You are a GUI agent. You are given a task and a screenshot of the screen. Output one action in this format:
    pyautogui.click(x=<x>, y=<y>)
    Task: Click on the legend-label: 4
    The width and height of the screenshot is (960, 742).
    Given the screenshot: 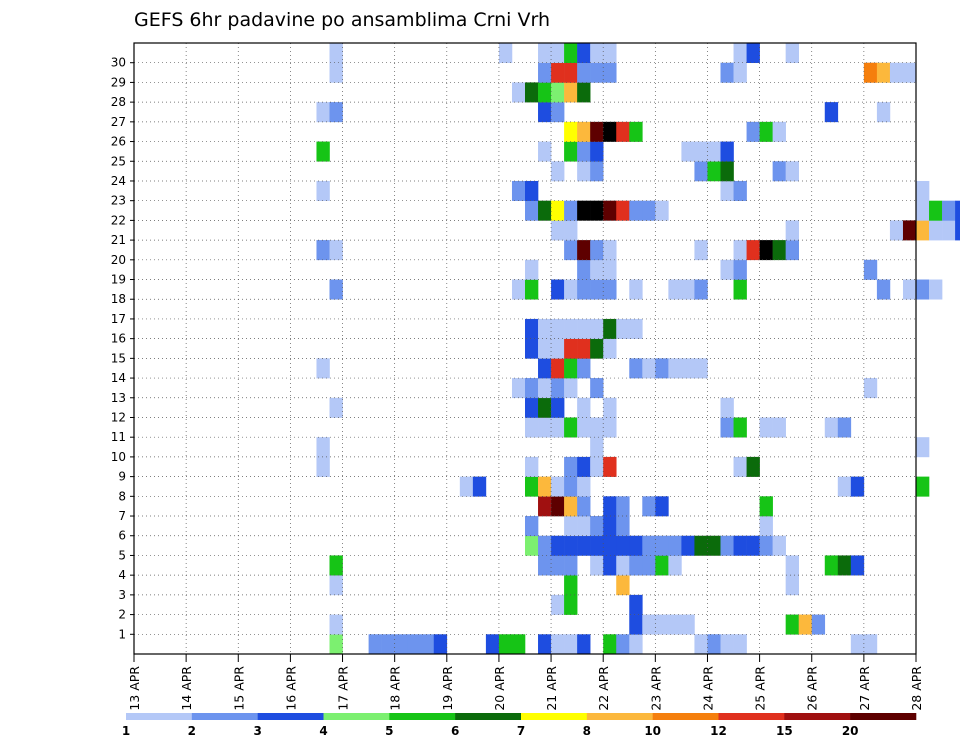 What is the action you would take?
    pyautogui.click(x=323, y=731)
    